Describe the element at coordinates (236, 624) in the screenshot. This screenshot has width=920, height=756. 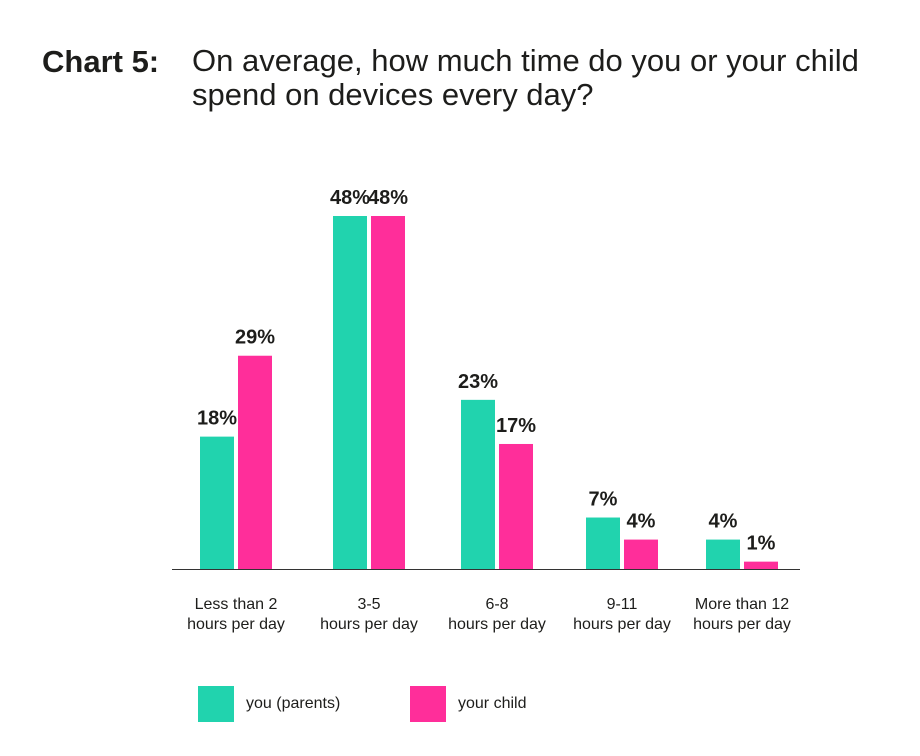
I see `x-tick-label-0-1: hours per day` at that location.